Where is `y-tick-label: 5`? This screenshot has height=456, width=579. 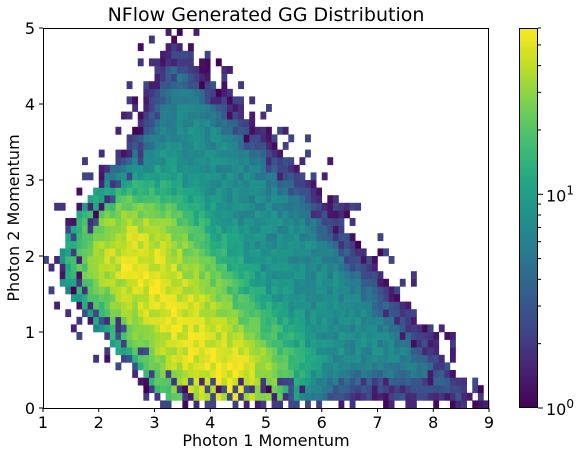
y-tick-label: 5 is located at coordinates (30, 28).